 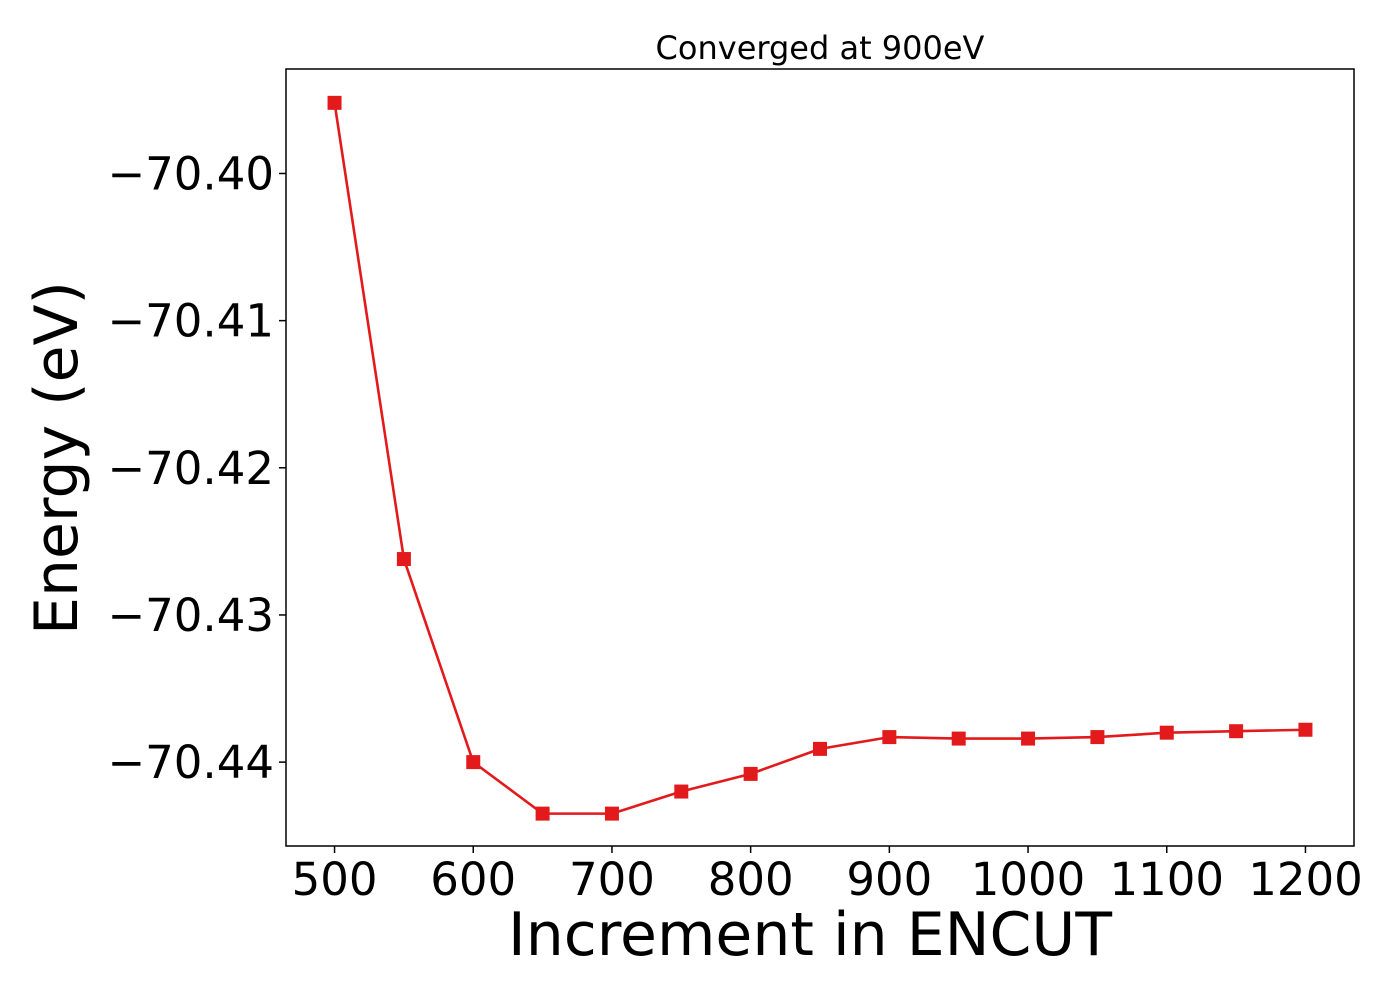 I want to click on y-axis-ticks: −70.40 −70.41 −70.42 −70.43 −70.44, so click(x=196, y=468).